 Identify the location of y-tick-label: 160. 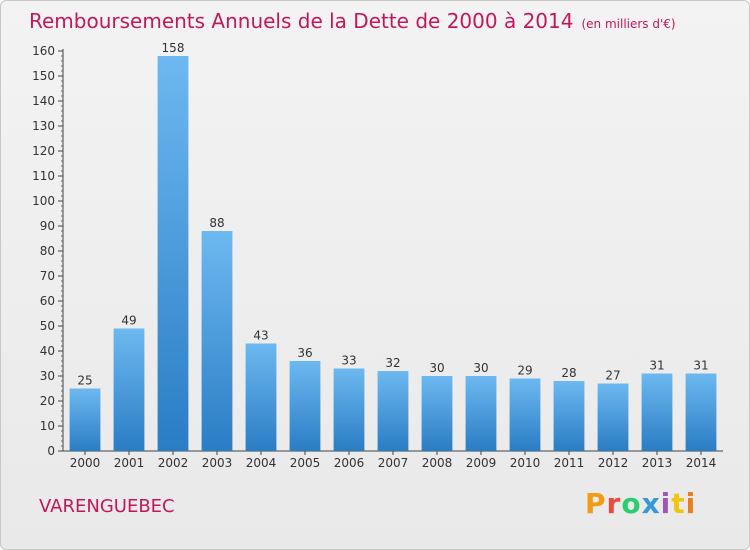
(43, 51).